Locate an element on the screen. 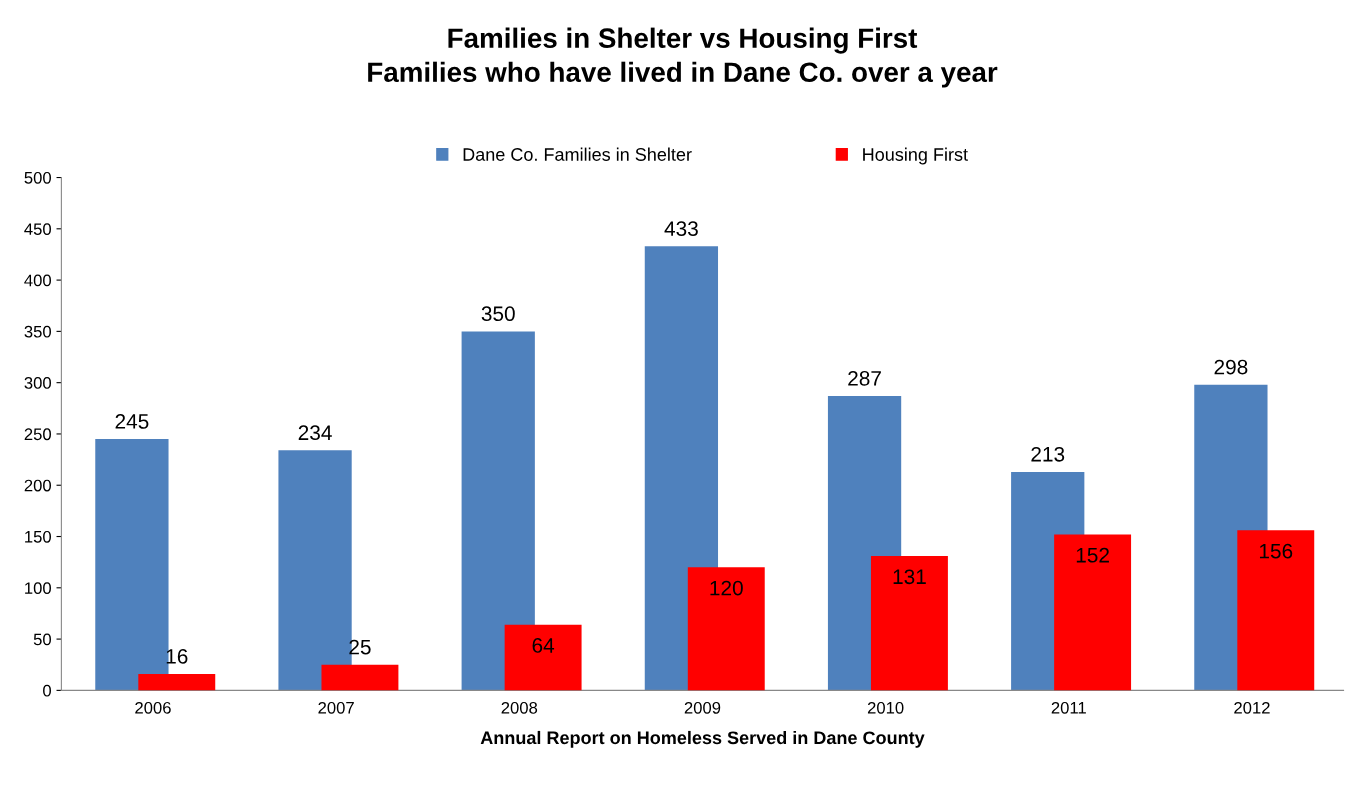 The height and width of the screenshot is (789, 1364). data-label: 213 is located at coordinates (1048, 454).